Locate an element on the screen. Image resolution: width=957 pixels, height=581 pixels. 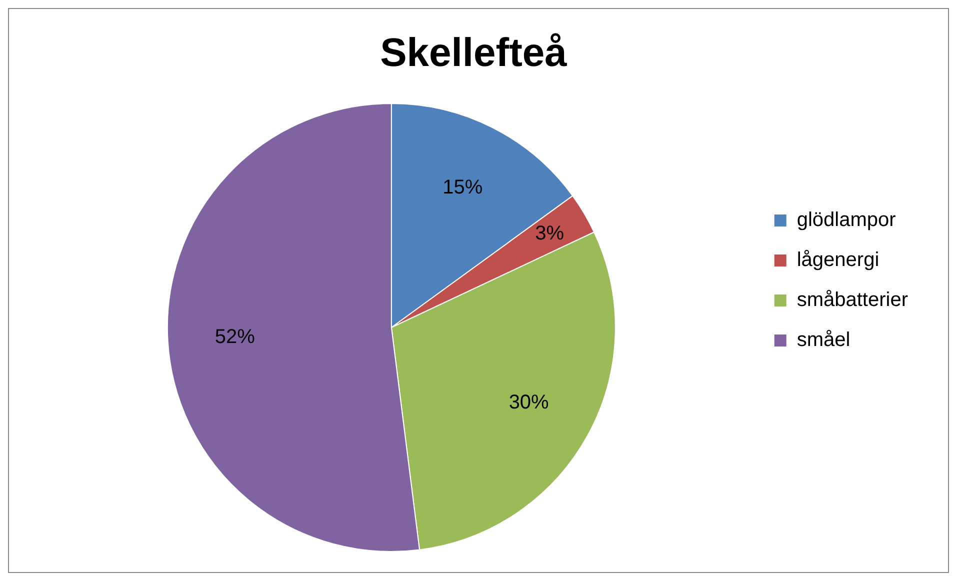
data-label: 52% is located at coordinates (235, 337).